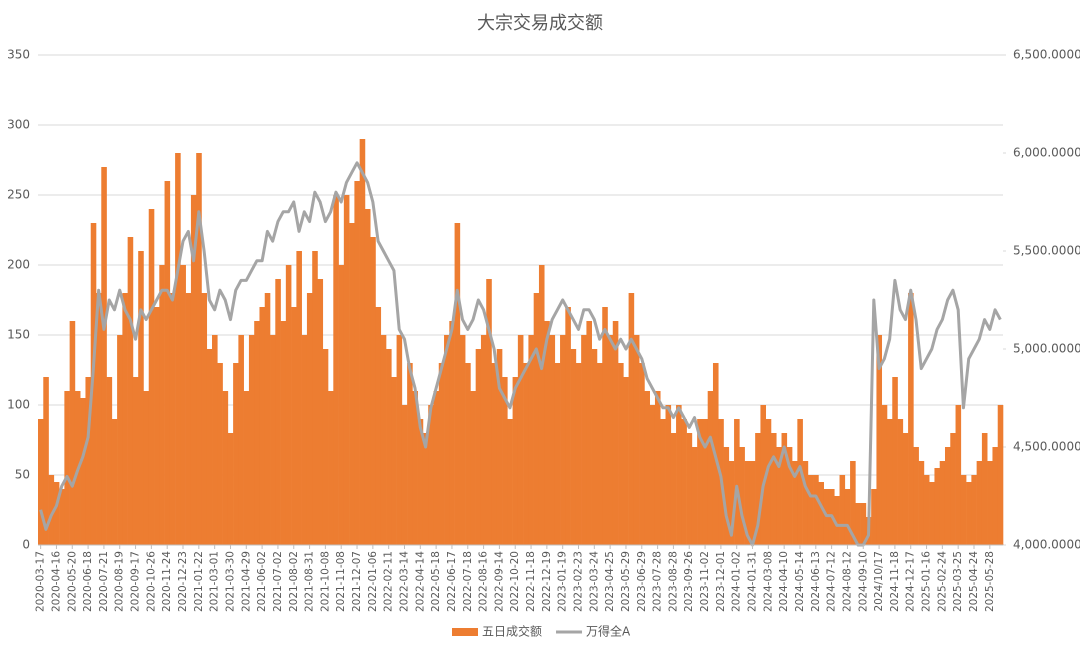 This screenshot has width=1080, height=654. Describe the element at coordinates (1046, 251) in the screenshot. I see `y2-tick-label: 5,500.0000` at that location.